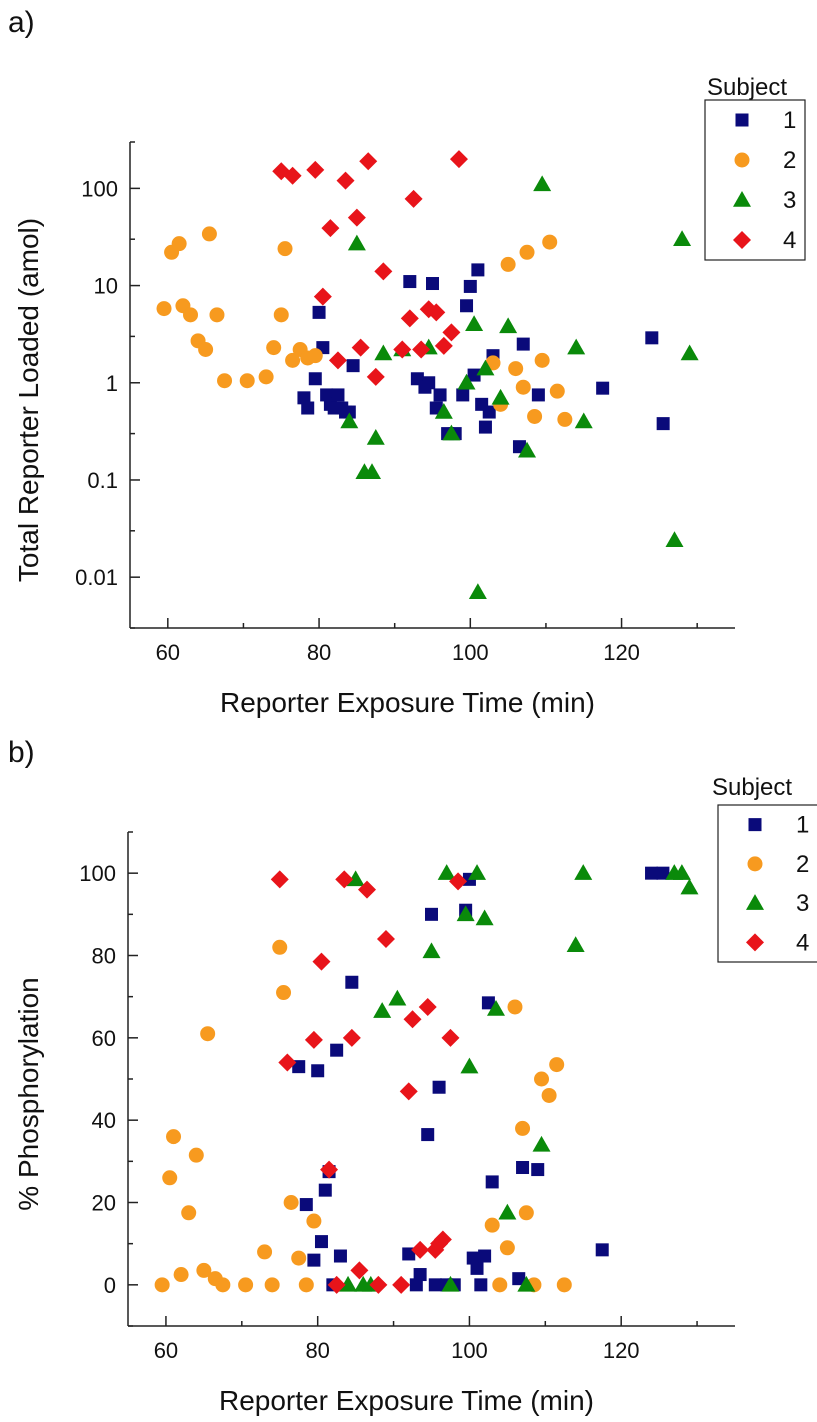 The image size is (817, 1422). I want to click on y-tick-label: 100, so click(97, 873).